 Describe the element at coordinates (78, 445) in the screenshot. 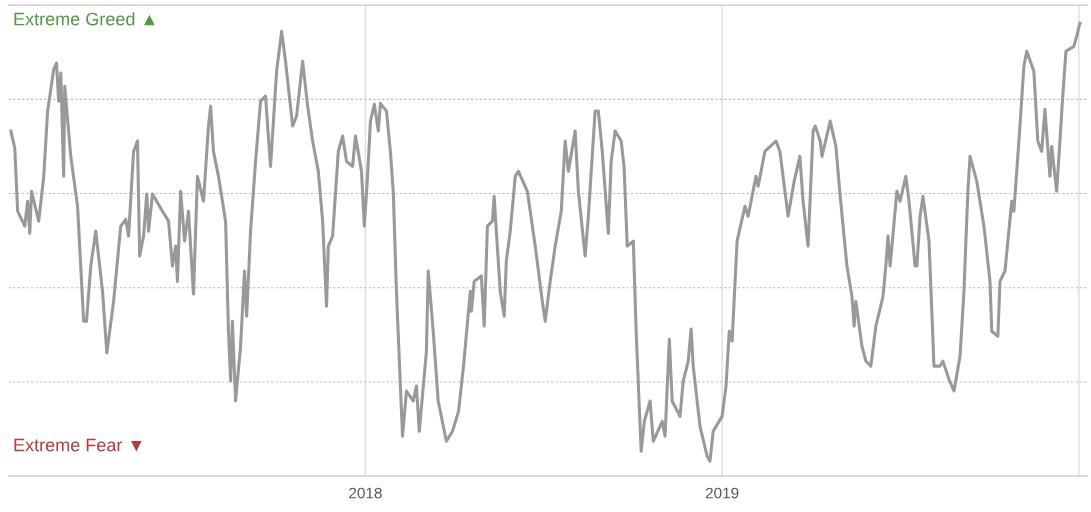

I see `annotation: Extreme Fear ▼` at that location.